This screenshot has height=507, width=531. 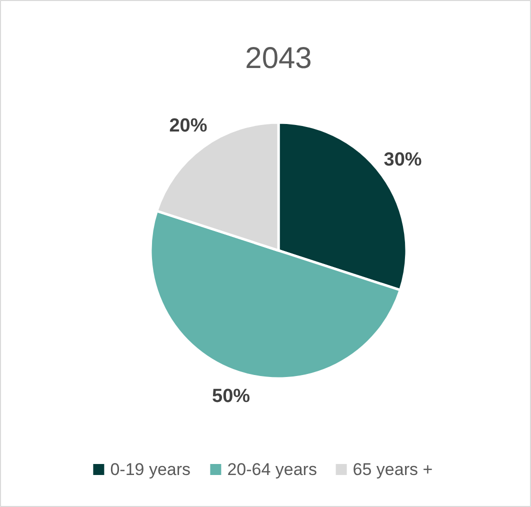 What do you see at coordinates (278, 58) in the screenshot?
I see `chart-title: 2043` at bounding box center [278, 58].